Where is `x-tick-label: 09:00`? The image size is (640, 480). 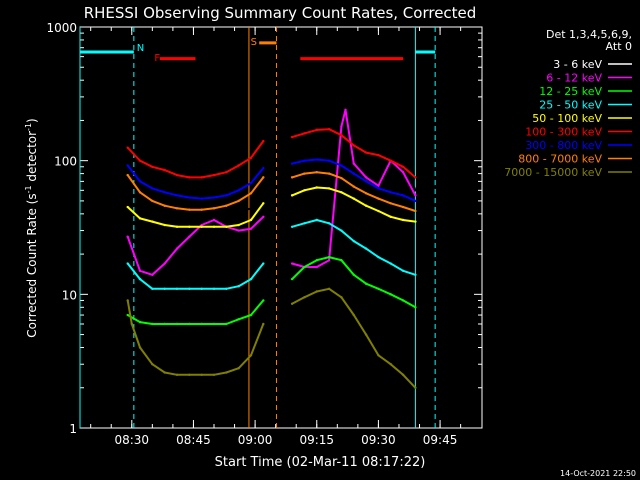
x-tick-label: 09:00 is located at coordinates (255, 440).